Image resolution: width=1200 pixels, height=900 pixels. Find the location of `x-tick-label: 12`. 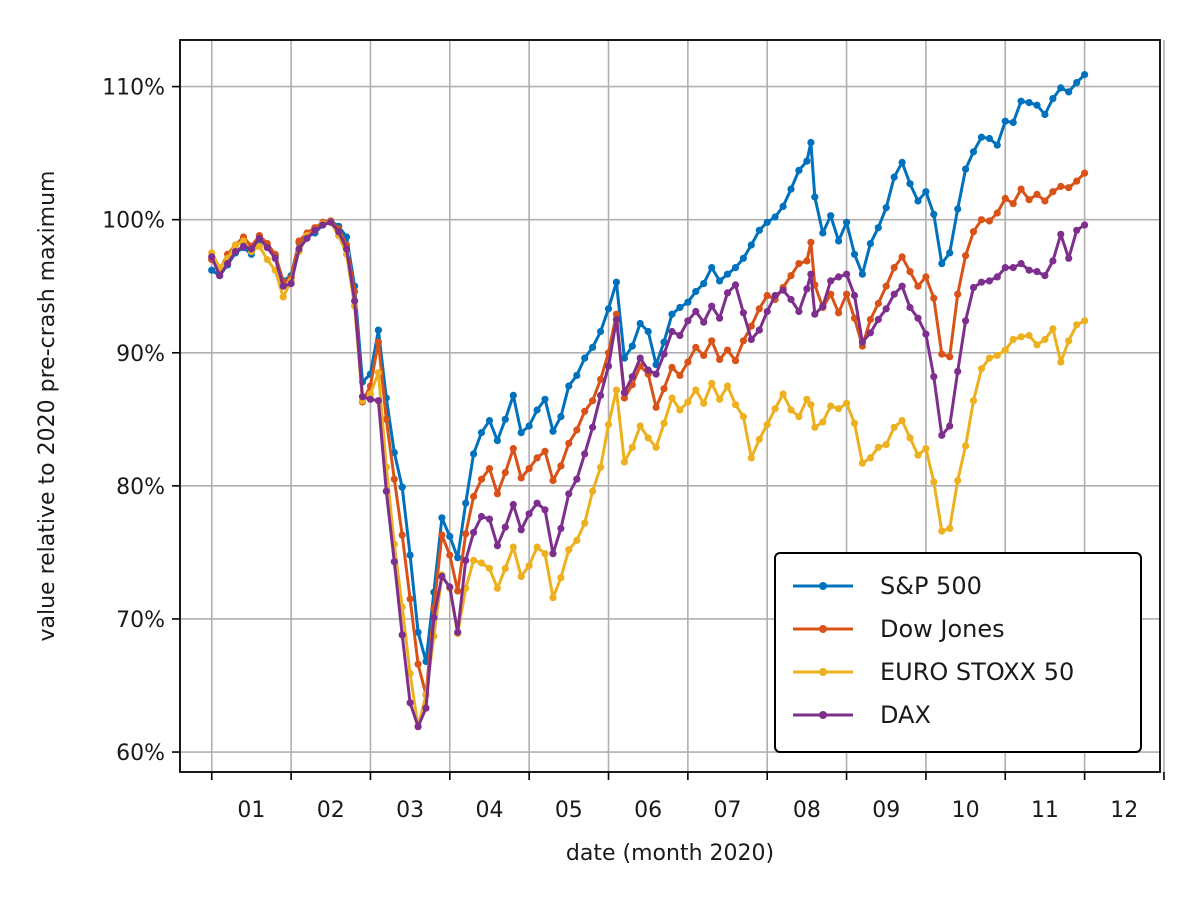

x-tick-label: 12 is located at coordinates (1124, 810).